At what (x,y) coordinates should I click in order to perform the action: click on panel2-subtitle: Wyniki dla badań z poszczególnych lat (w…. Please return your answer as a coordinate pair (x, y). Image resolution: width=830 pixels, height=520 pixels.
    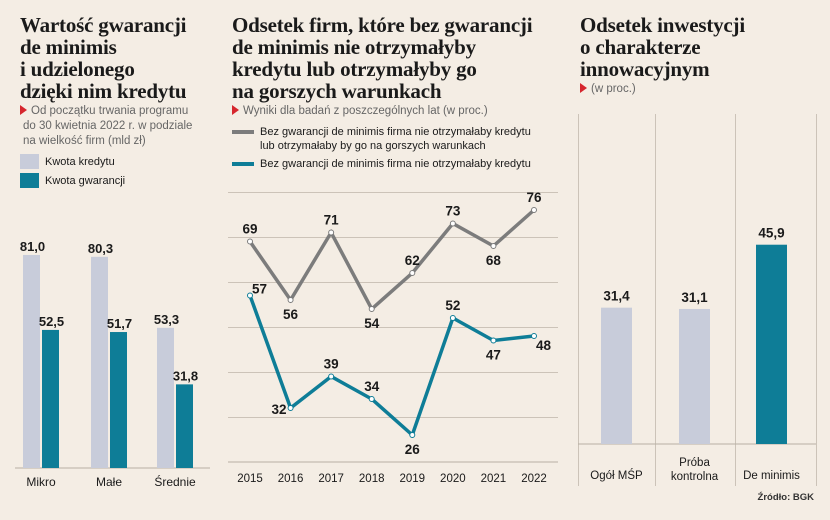
    Looking at the image, I should click on (402, 111).